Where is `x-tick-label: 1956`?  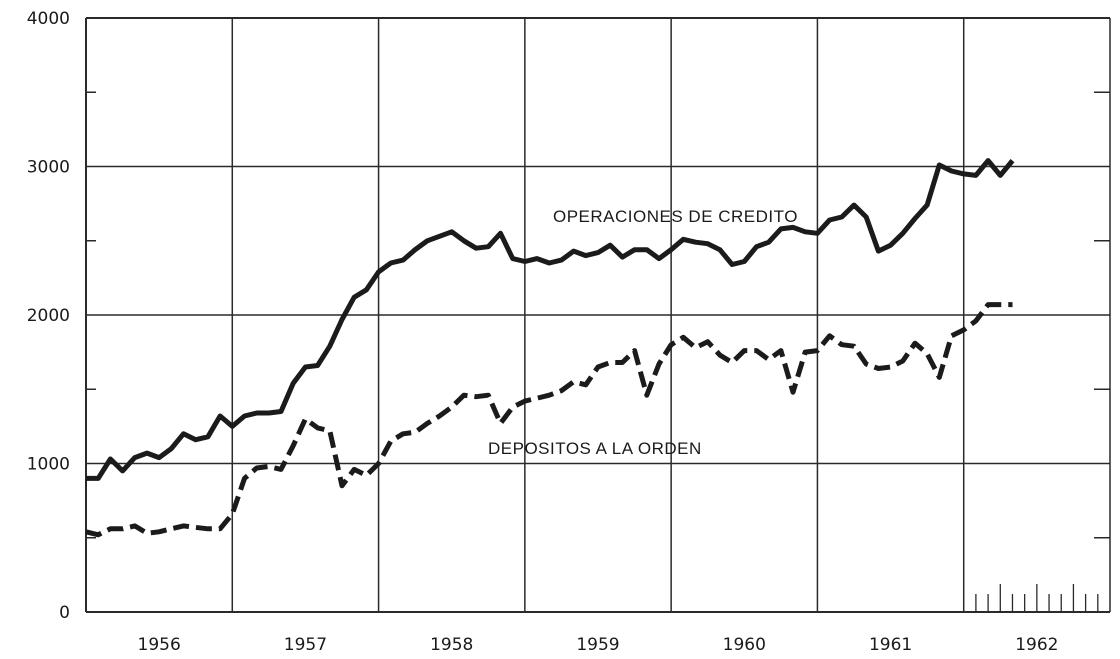 x-tick-label: 1956 is located at coordinates (159, 645).